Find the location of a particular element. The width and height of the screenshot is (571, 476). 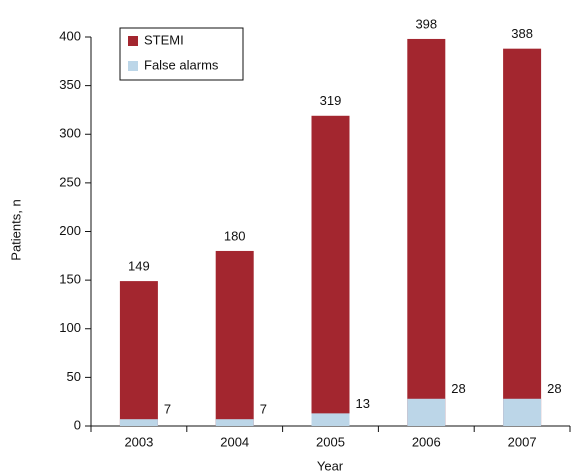

x-tick-label: 2003 is located at coordinates (138, 441).